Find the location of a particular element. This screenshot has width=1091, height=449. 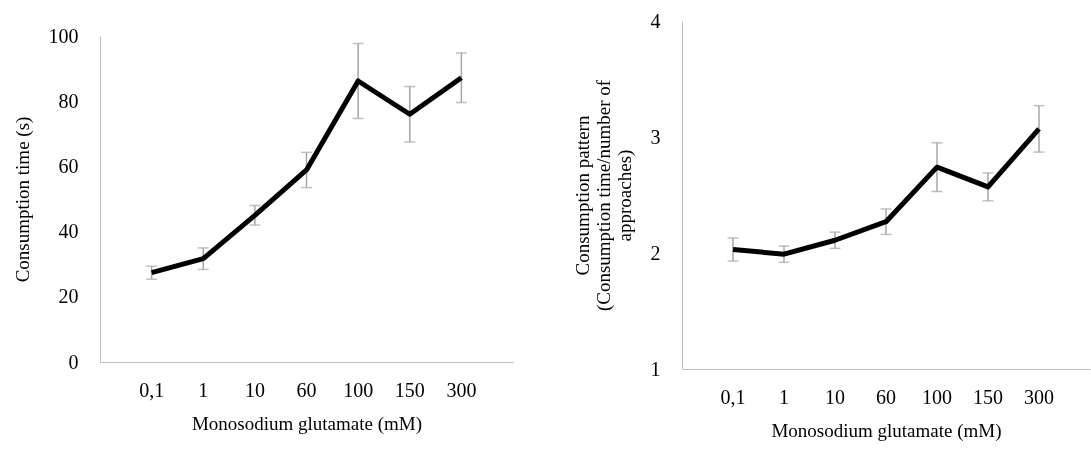

y-tick-label: 4 is located at coordinates (655, 20).